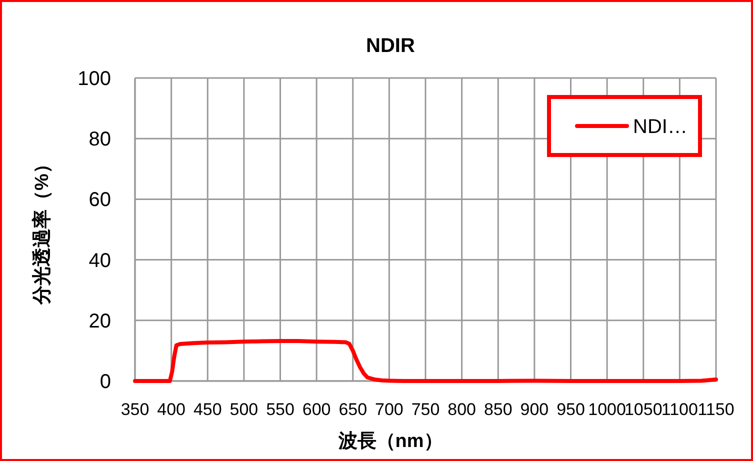 This screenshot has height=461, width=753. I want to click on chart-title: NDIR, so click(391, 46).